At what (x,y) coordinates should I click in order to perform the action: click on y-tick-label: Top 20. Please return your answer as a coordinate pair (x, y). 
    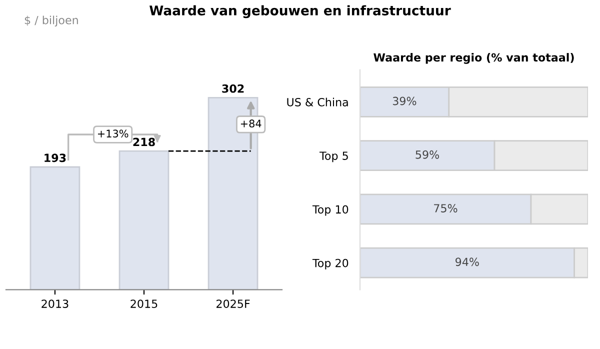
    Looking at the image, I should click on (330, 264).